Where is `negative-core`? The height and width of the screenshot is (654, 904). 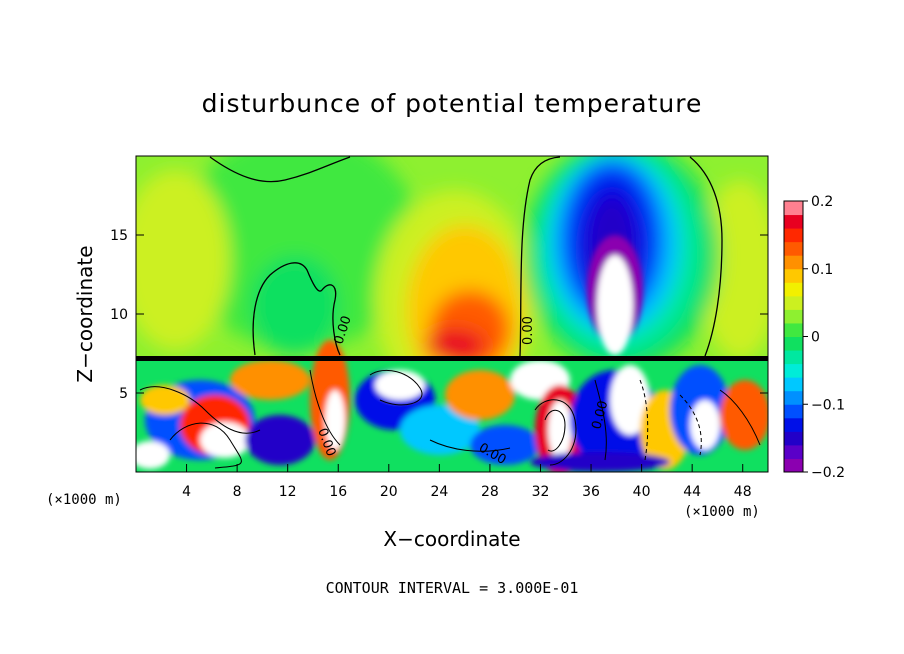
negative-core is located at coordinates (615, 295).